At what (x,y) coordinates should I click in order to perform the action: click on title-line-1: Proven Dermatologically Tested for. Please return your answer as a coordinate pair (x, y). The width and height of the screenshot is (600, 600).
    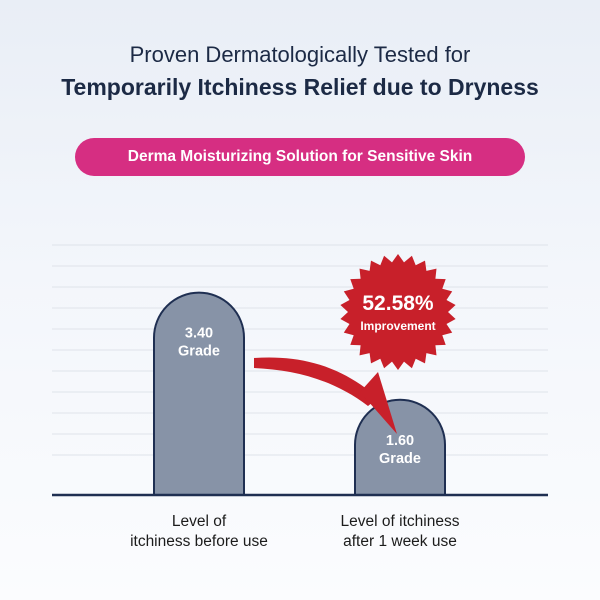
    Looking at the image, I should click on (300, 54).